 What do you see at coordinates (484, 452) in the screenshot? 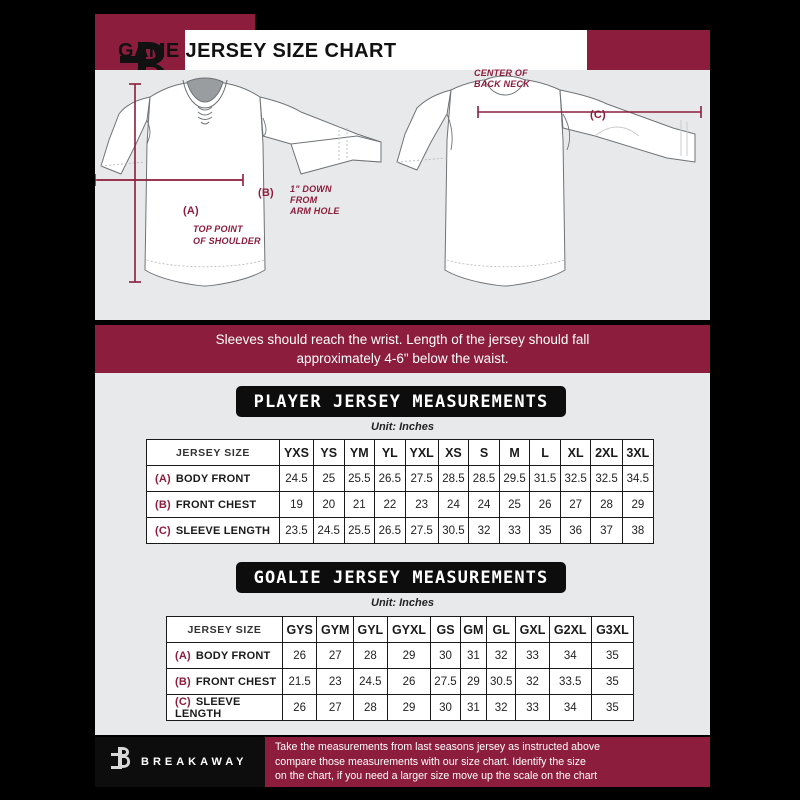
I see `column-header-size: S` at bounding box center [484, 452].